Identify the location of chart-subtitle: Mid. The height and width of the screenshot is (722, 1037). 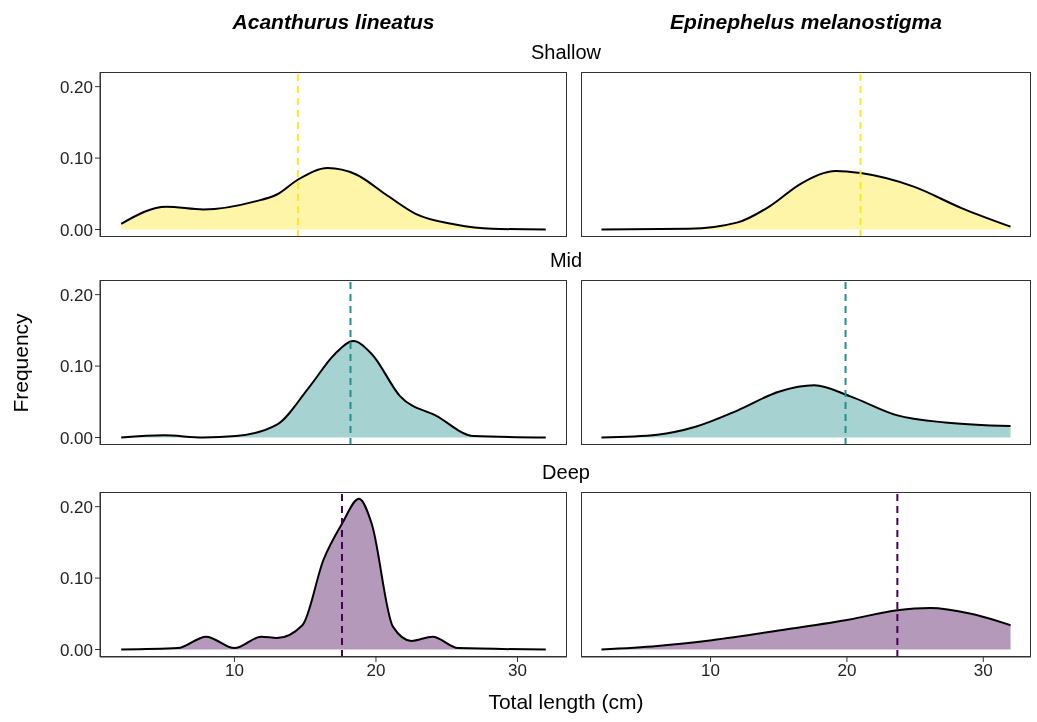
(566, 260).